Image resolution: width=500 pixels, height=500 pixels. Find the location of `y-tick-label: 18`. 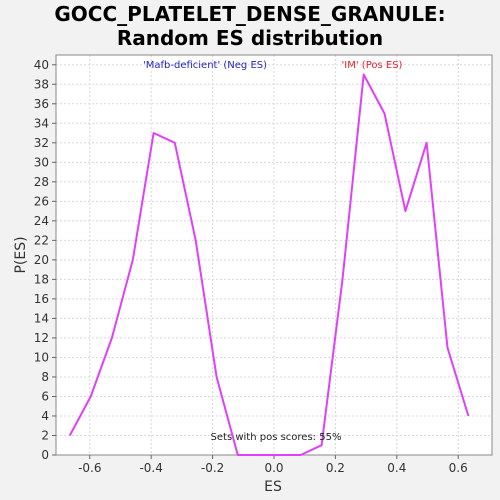

y-tick-label: 18 is located at coordinates (41, 279).